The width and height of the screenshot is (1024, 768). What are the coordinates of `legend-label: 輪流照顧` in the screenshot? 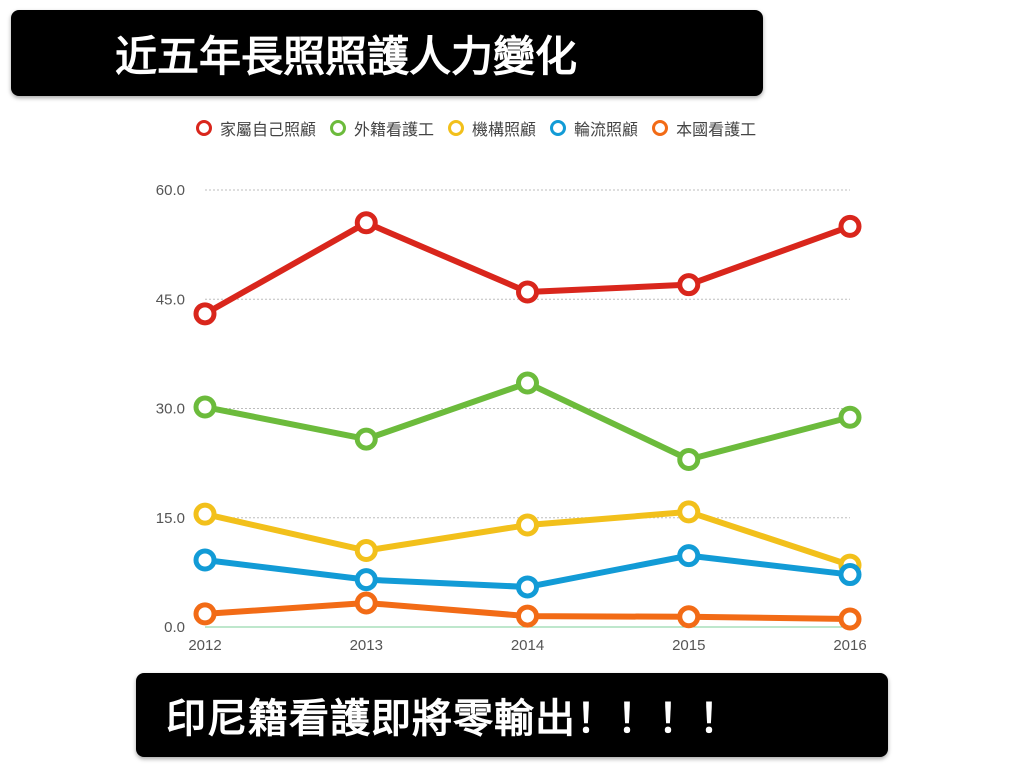 It's located at (606, 129).